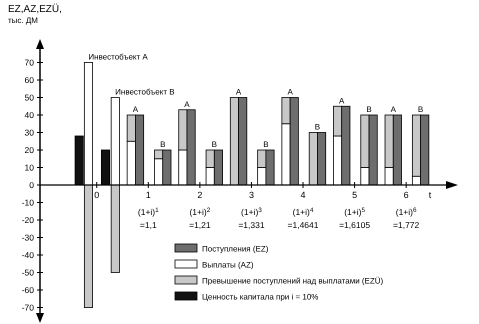  I want to click on y-tick-label: -10, so click(28, 202).